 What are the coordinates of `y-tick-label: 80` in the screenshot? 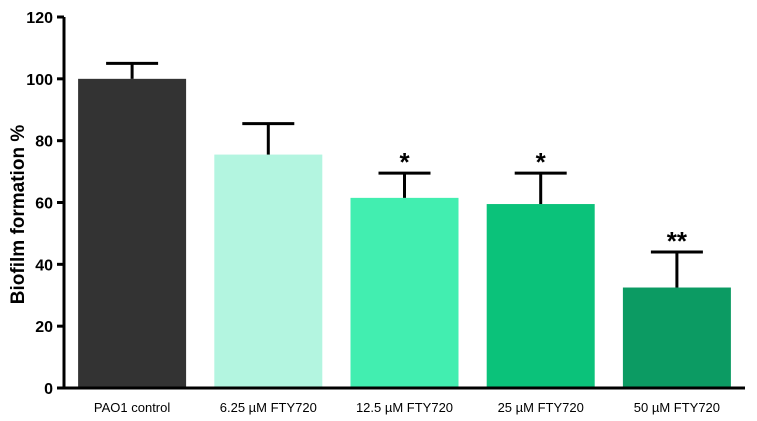 It's located at (44, 142).